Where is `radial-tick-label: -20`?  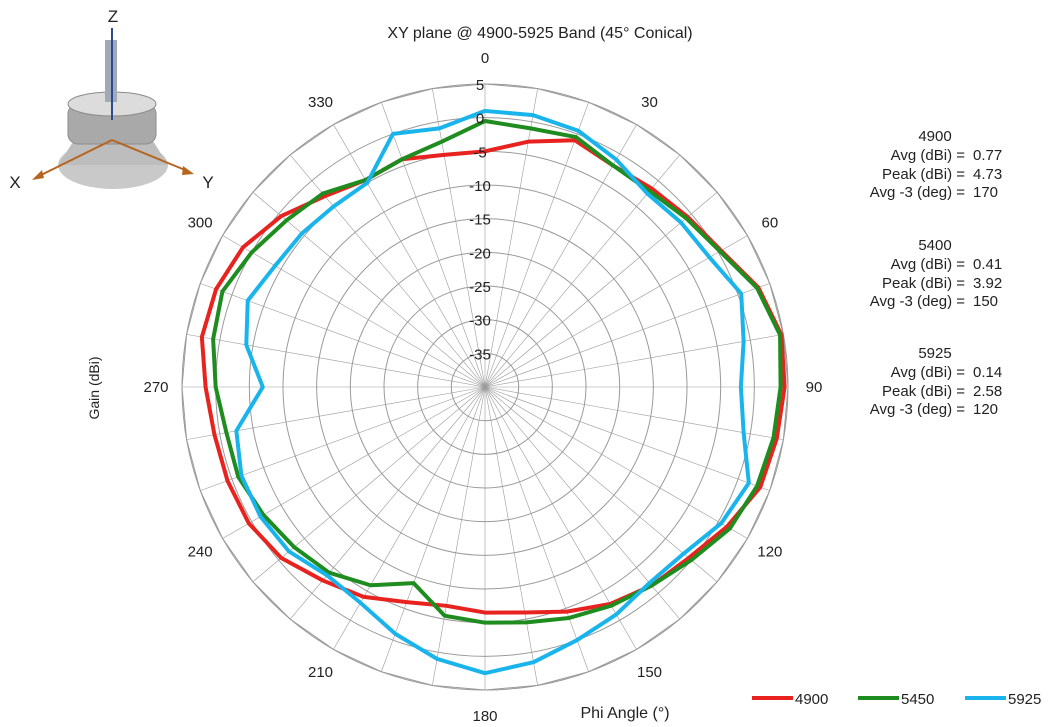
radial-tick-label: -20 is located at coordinates (480, 253).